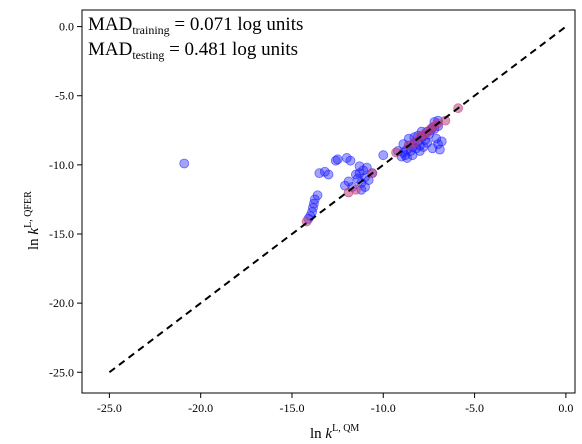  I want to click on y-tick-label: 0.0, so click(66, 27).